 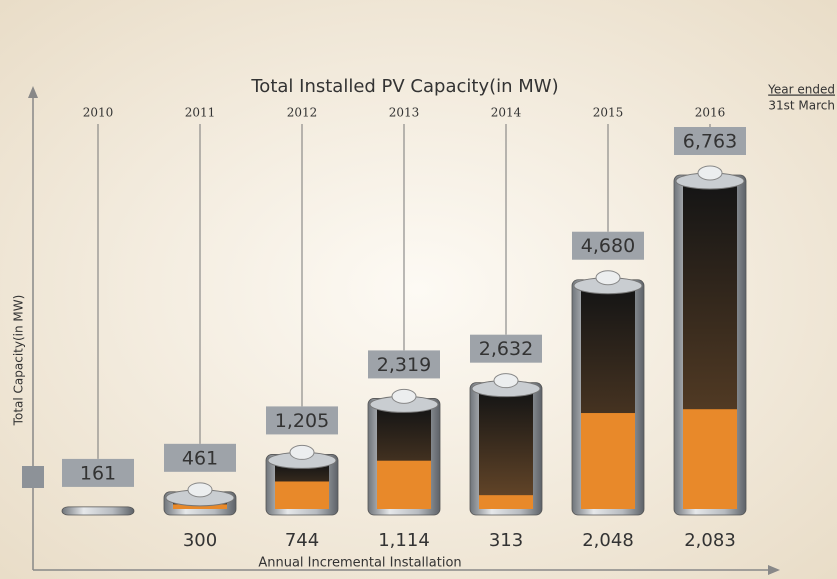 What do you see at coordinates (98, 113) in the screenshot?
I see `x-tick-label: 2010` at bounding box center [98, 113].